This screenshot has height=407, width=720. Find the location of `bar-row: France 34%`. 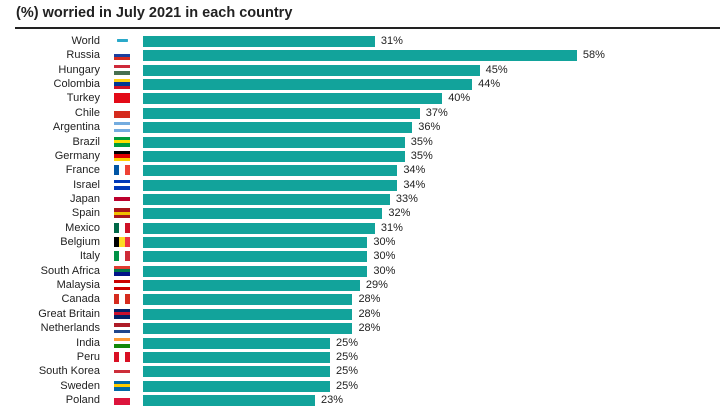

bar-row: France 34% is located at coordinates (360, 170).